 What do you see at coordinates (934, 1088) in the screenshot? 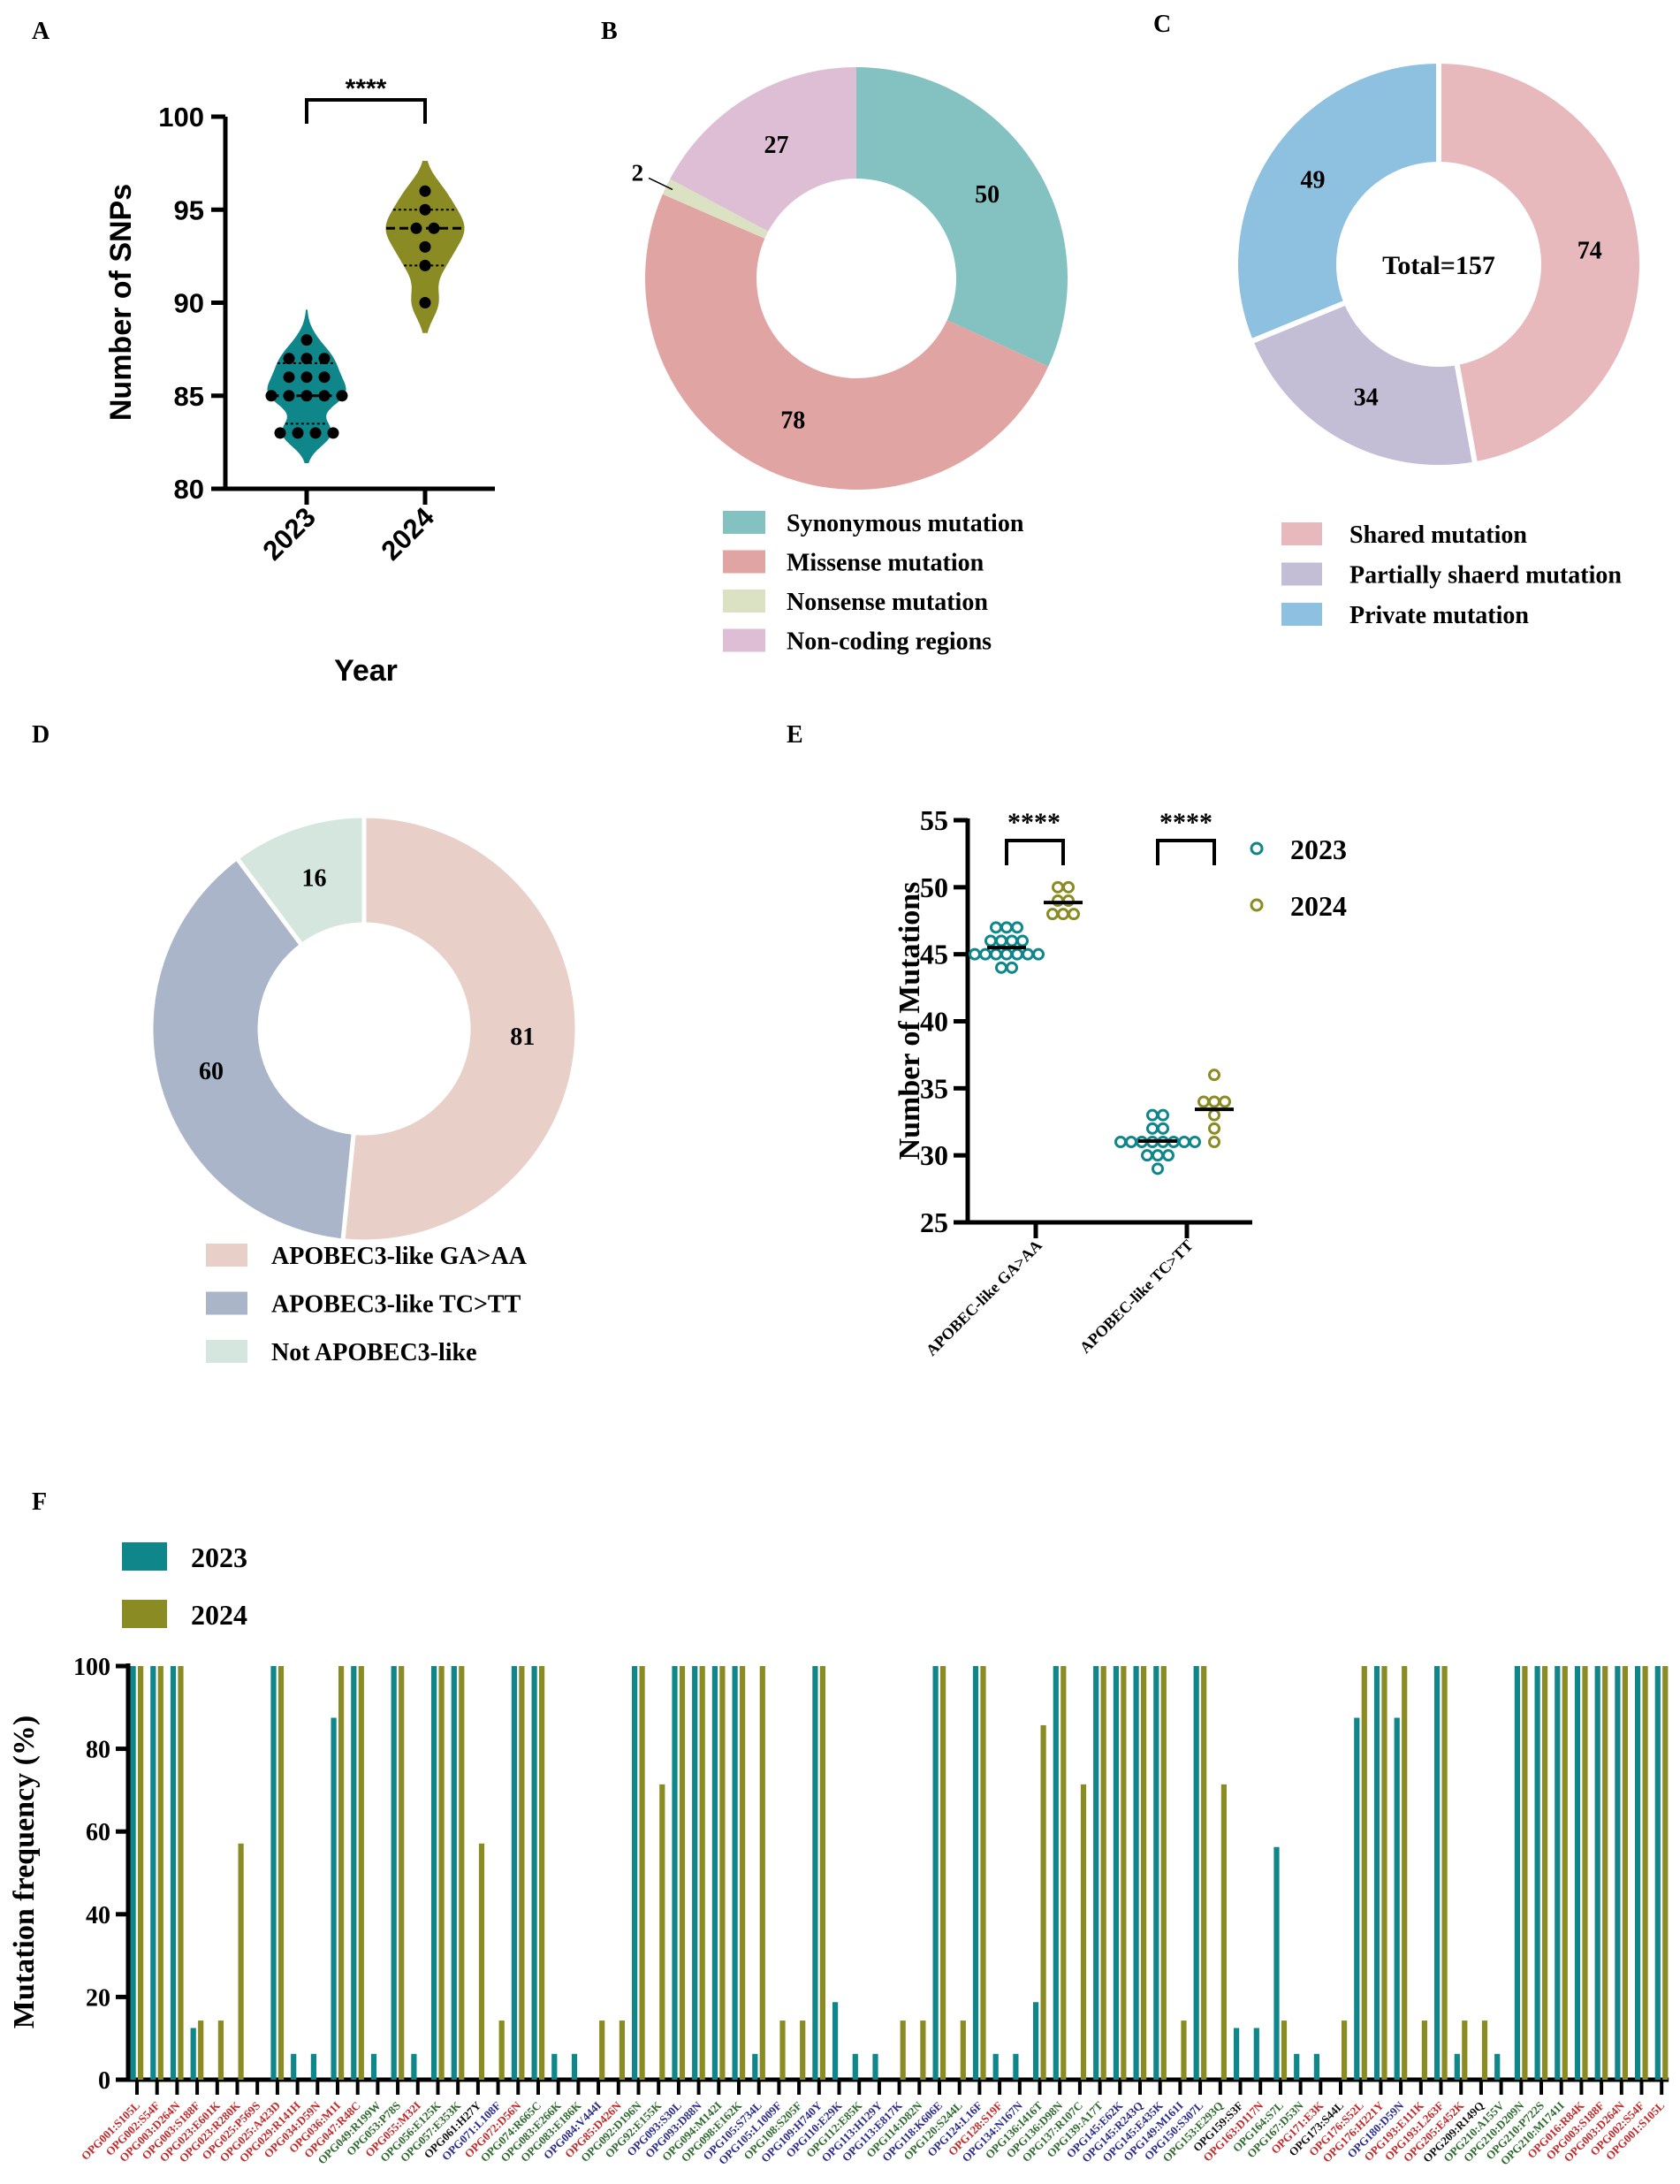
I see `panel-e-y-tick-label: 35` at bounding box center [934, 1088].